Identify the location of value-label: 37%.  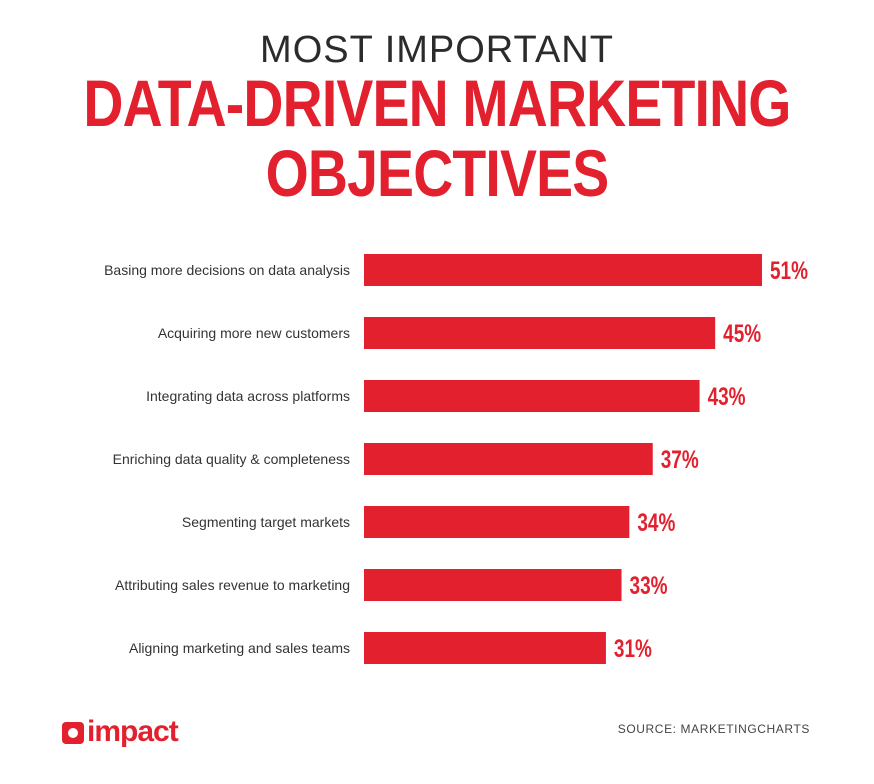
(680, 460).